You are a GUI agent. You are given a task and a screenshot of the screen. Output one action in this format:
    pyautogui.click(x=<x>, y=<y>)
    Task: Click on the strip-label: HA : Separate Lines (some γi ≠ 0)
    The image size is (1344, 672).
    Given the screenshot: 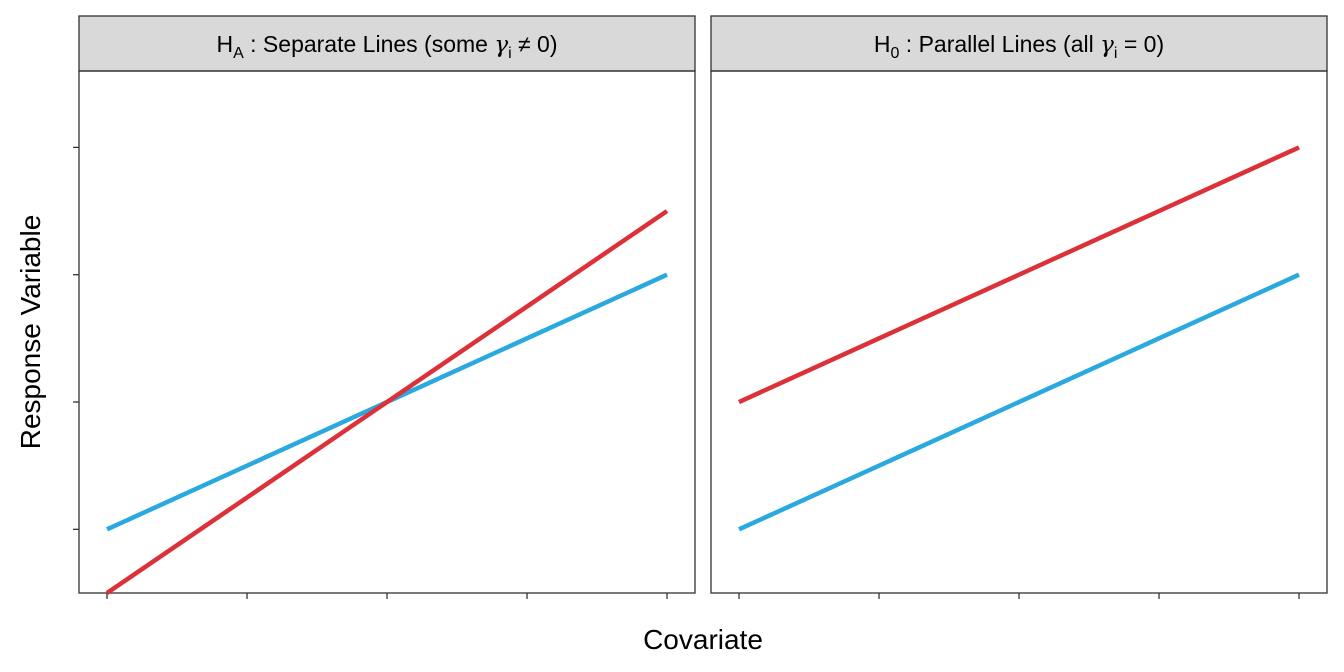 What is the action you would take?
    pyautogui.click(x=386, y=46)
    